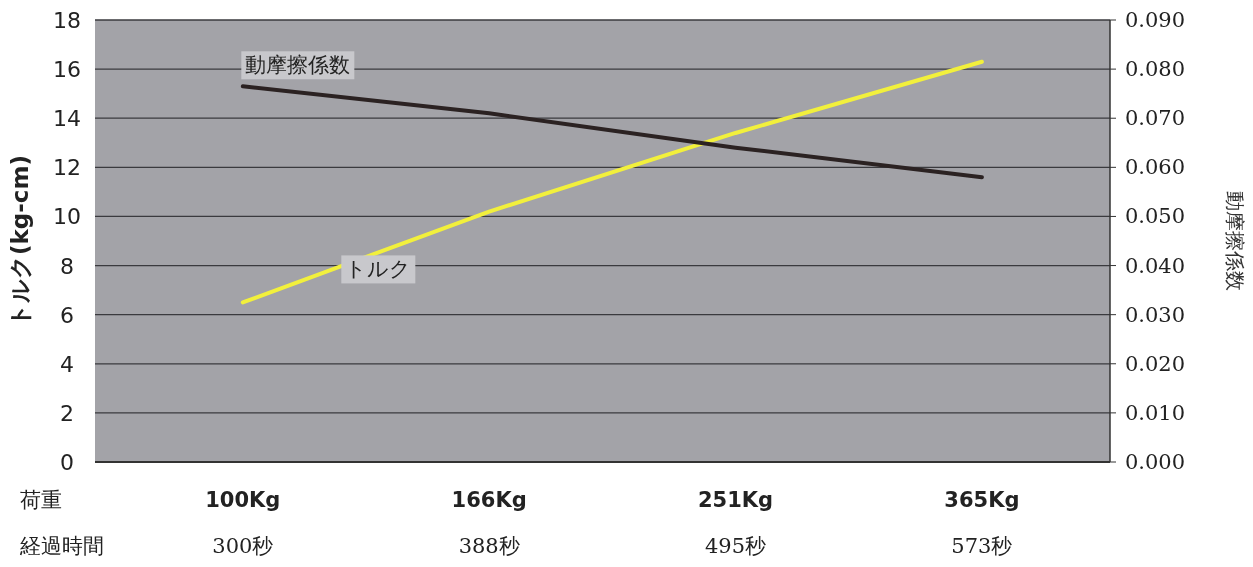 This screenshot has width=1253, height=567. Describe the element at coordinates (489, 546) in the screenshot. I see `text: 388秒` at that location.